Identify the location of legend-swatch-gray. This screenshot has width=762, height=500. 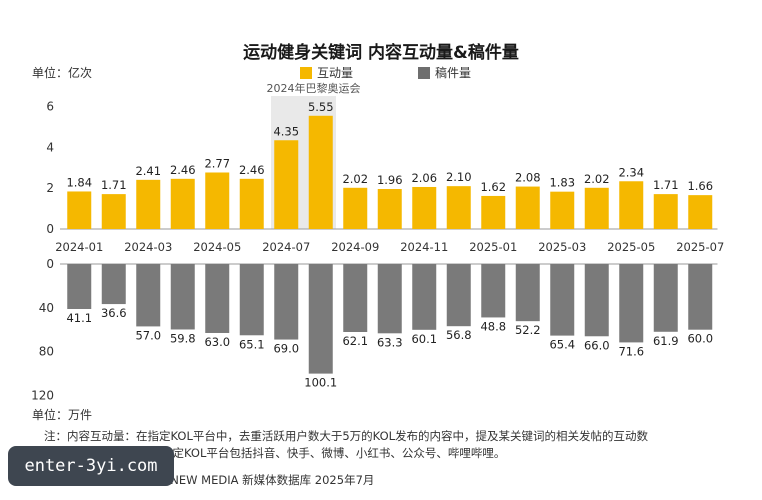
(424, 72).